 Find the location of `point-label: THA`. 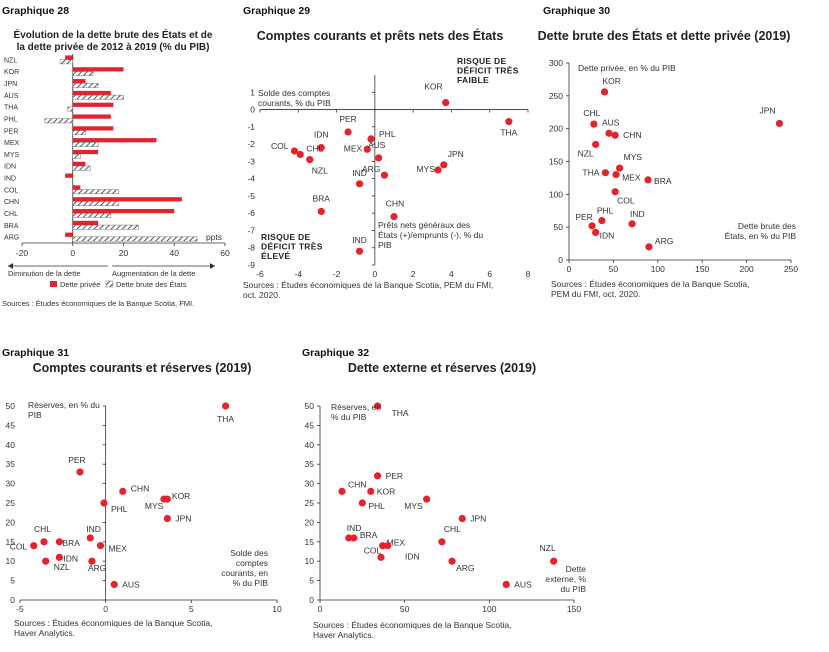

point-label: THA is located at coordinates (225, 419).